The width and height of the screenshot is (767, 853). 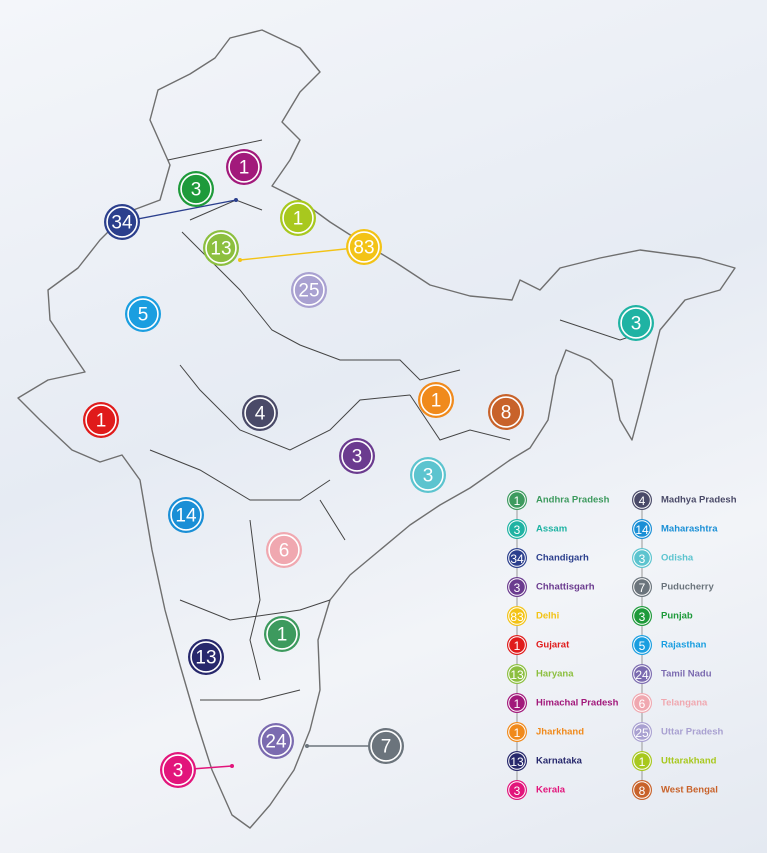 I want to click on legend-label: Jharkhand, so click(x=560, y=732).